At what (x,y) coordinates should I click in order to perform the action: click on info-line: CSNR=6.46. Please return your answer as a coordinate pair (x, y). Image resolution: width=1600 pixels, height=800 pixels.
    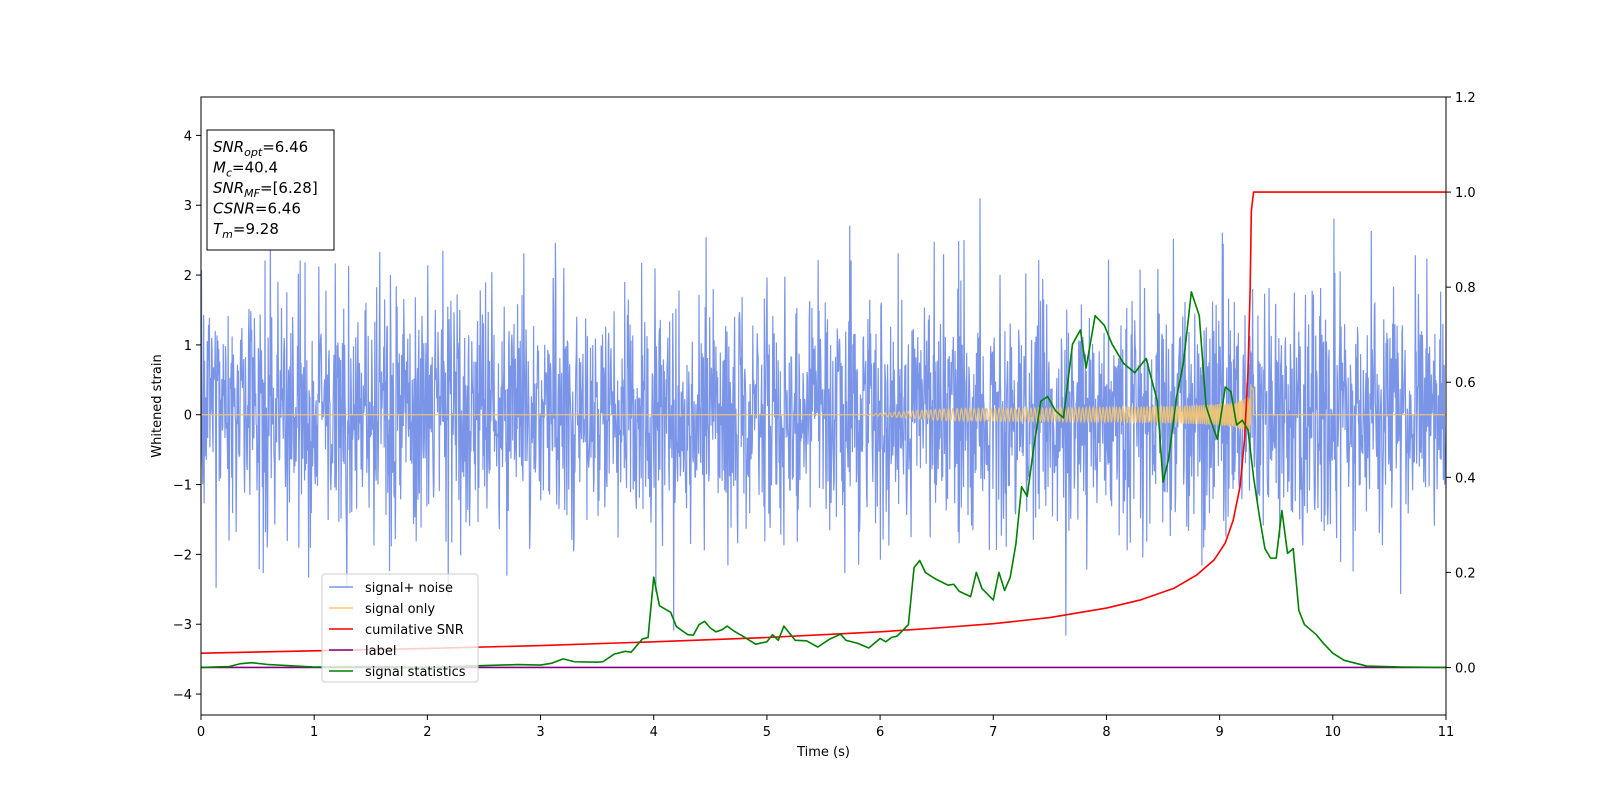
    Looking at the image, I should click on (257, 209).